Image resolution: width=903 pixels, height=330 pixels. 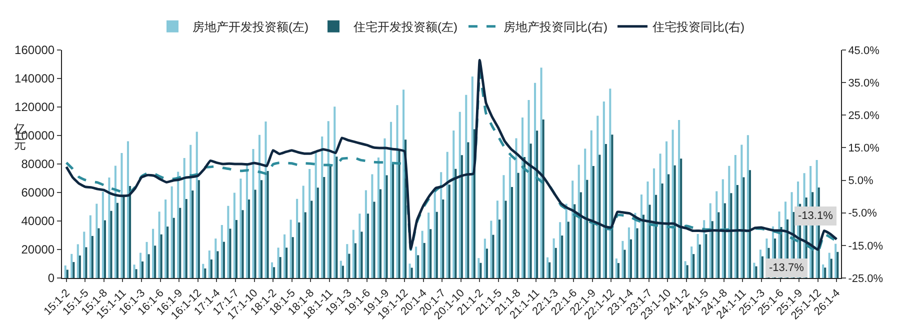 What do you see at coordinates (863, 214) in the screenshot?
I see `y2-tick-label: -5.0%` at bounding box center [863, 214].